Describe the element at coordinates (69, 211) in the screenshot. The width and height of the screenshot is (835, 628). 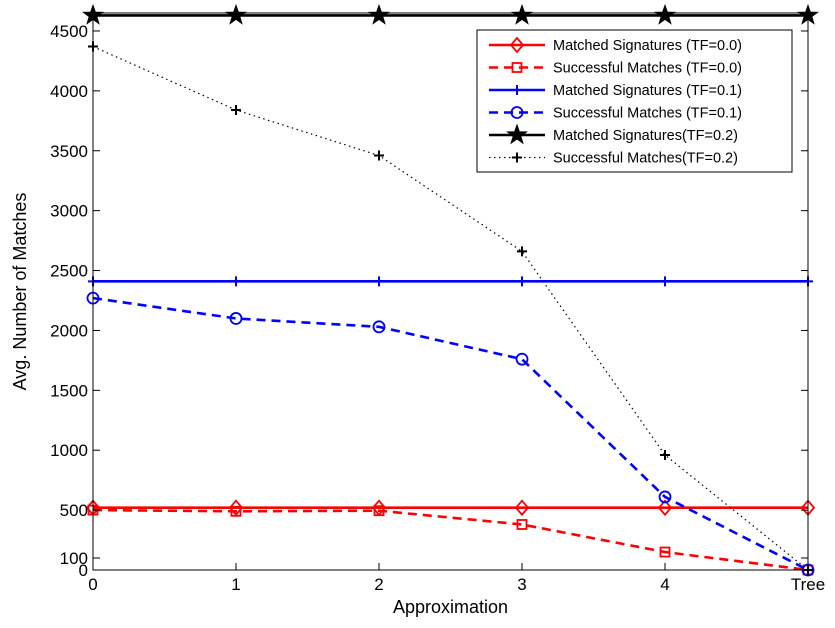
I see `y-tick-label: 3000` at that location.